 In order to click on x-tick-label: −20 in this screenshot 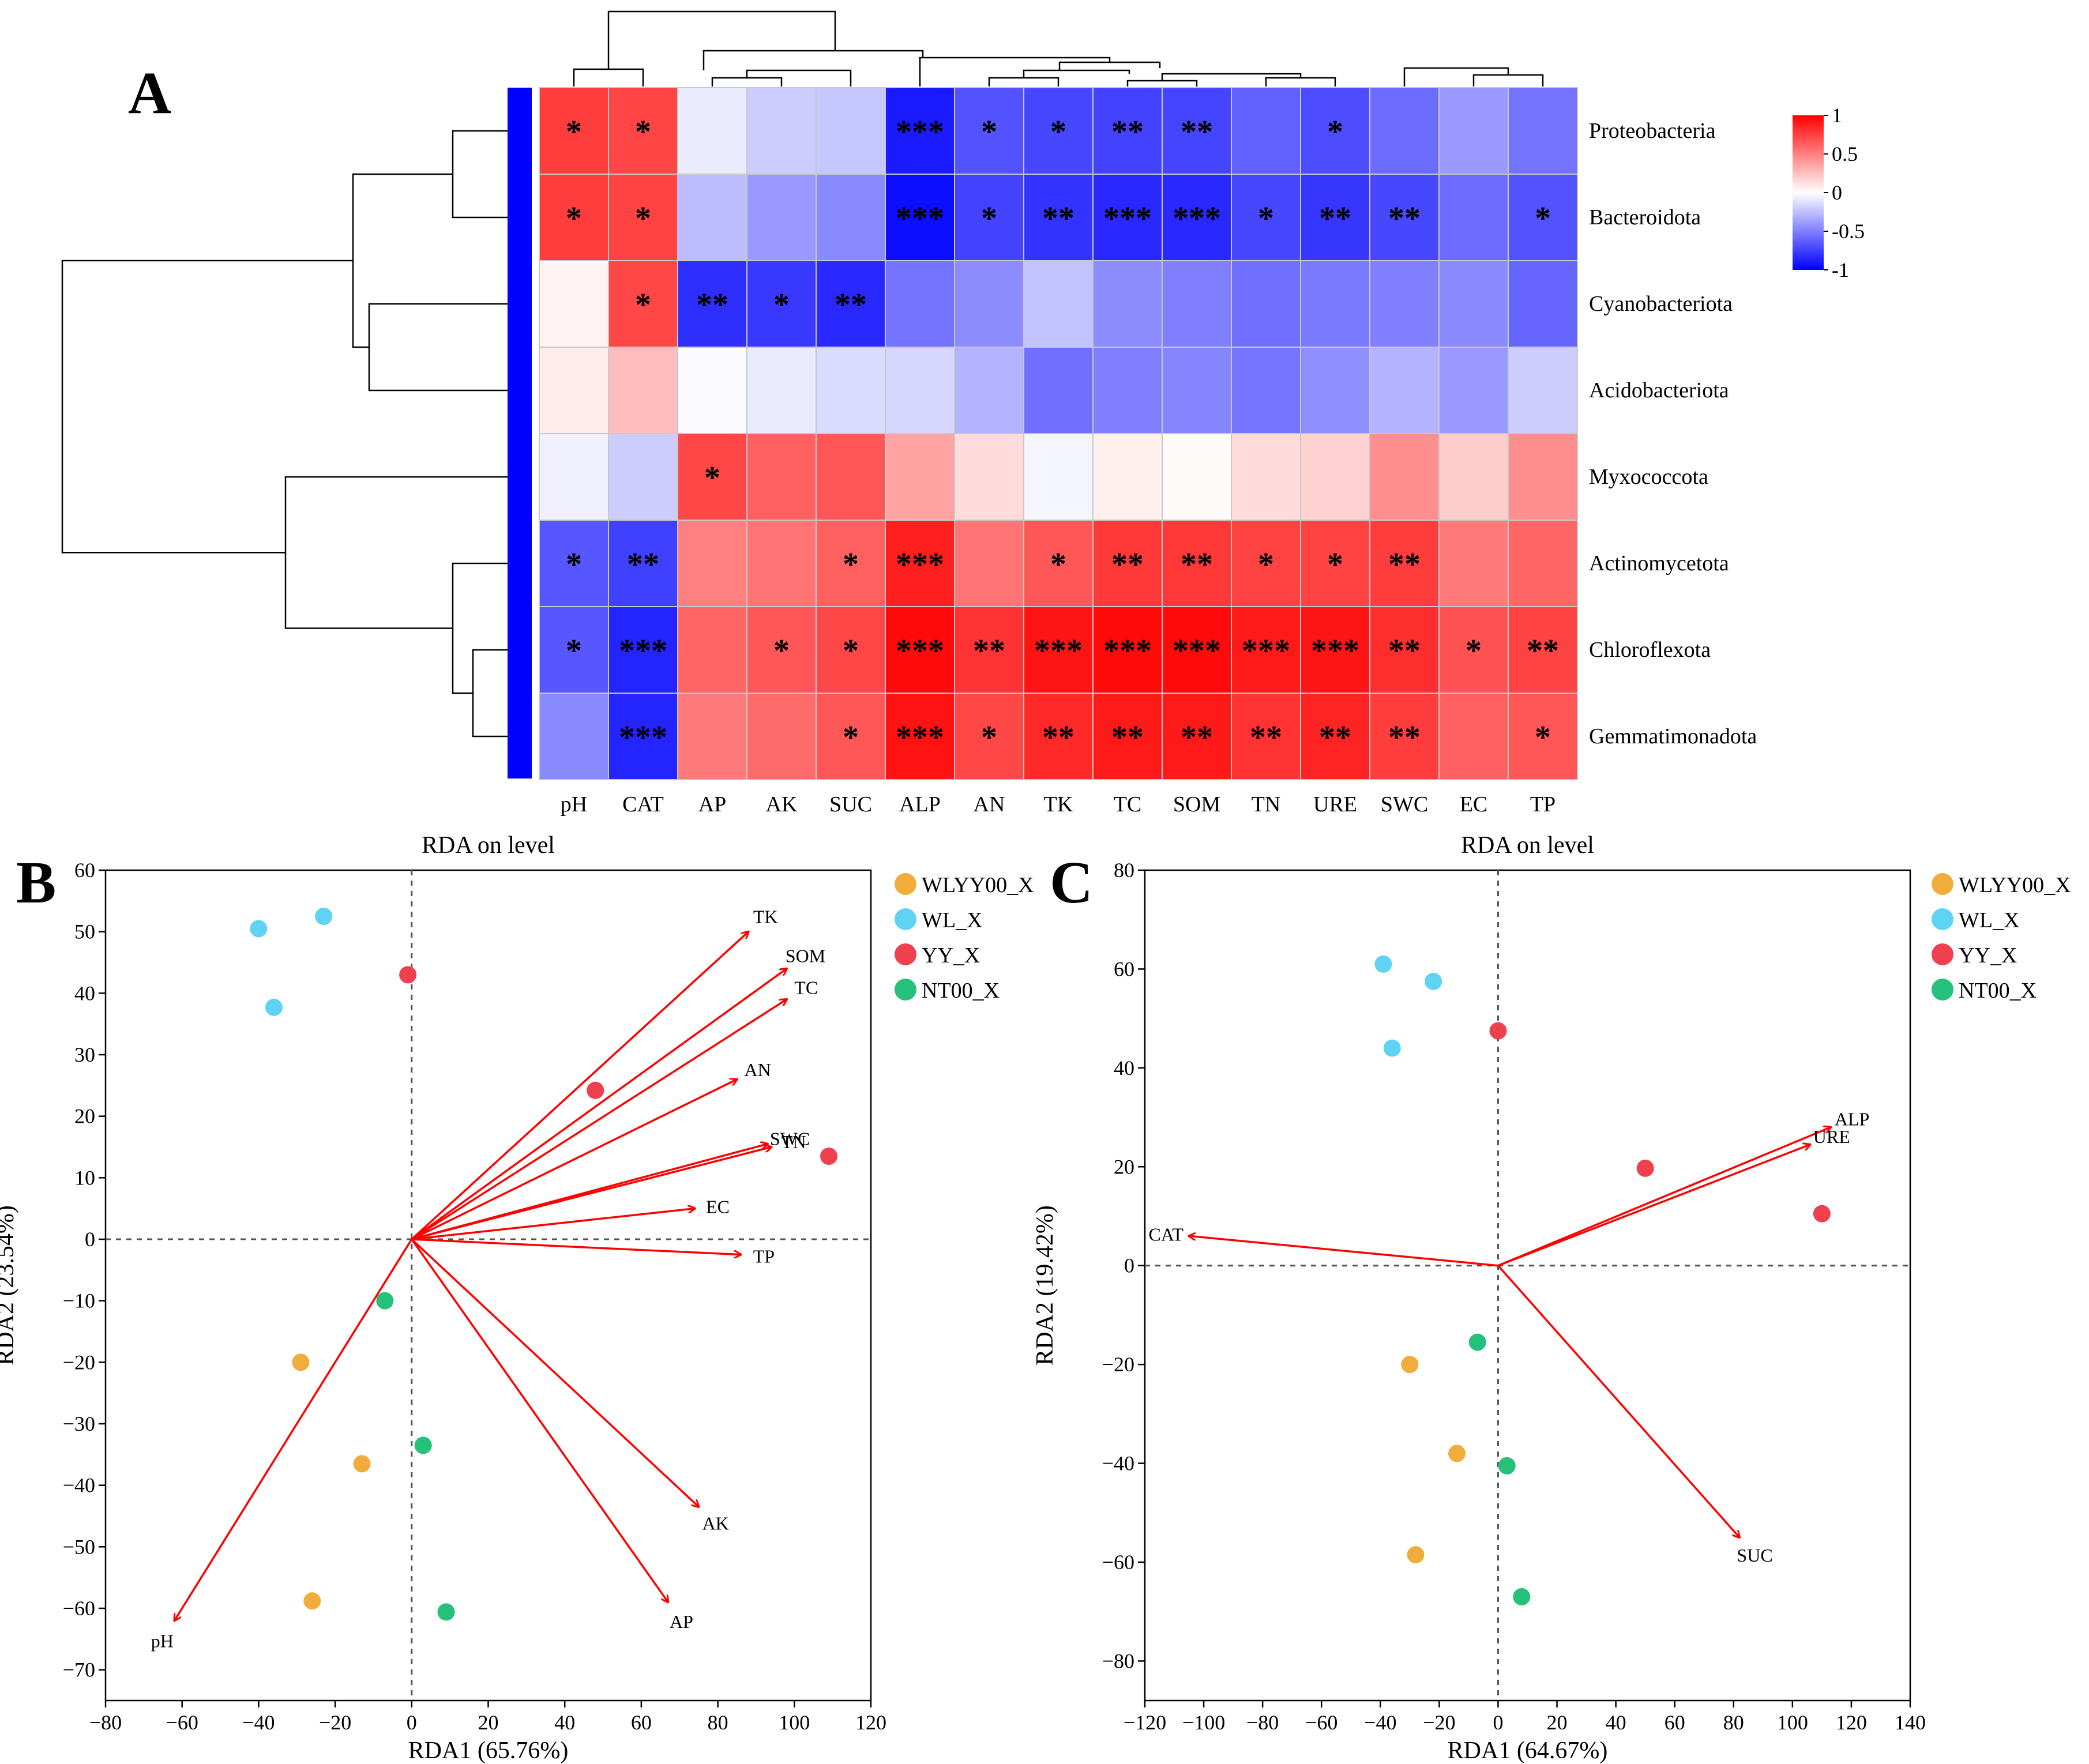, I will do `click(335, 1722)`.